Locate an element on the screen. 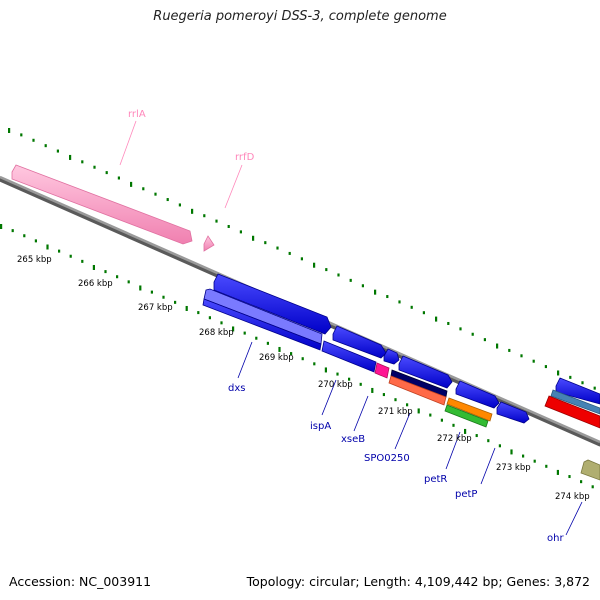 The image size is (600, 600). gene-arrow-rrfD is located at coordinates (209, 243).